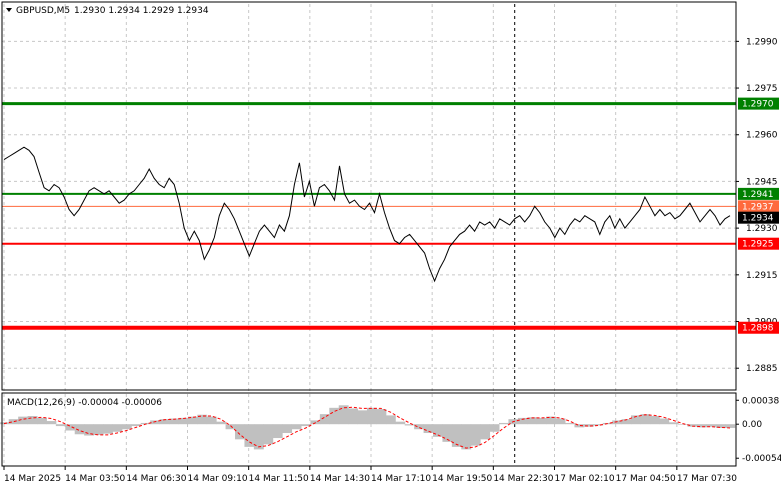  Describe the element at coordinates (762, 229) in the screenshot. I see `y-tick-label: 1.2930` at that location.